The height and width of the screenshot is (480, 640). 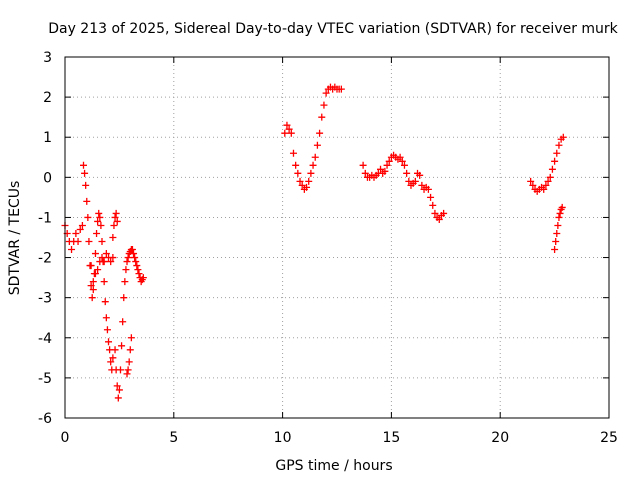 I want to click on series-seg3, so click(x=102, y=268).